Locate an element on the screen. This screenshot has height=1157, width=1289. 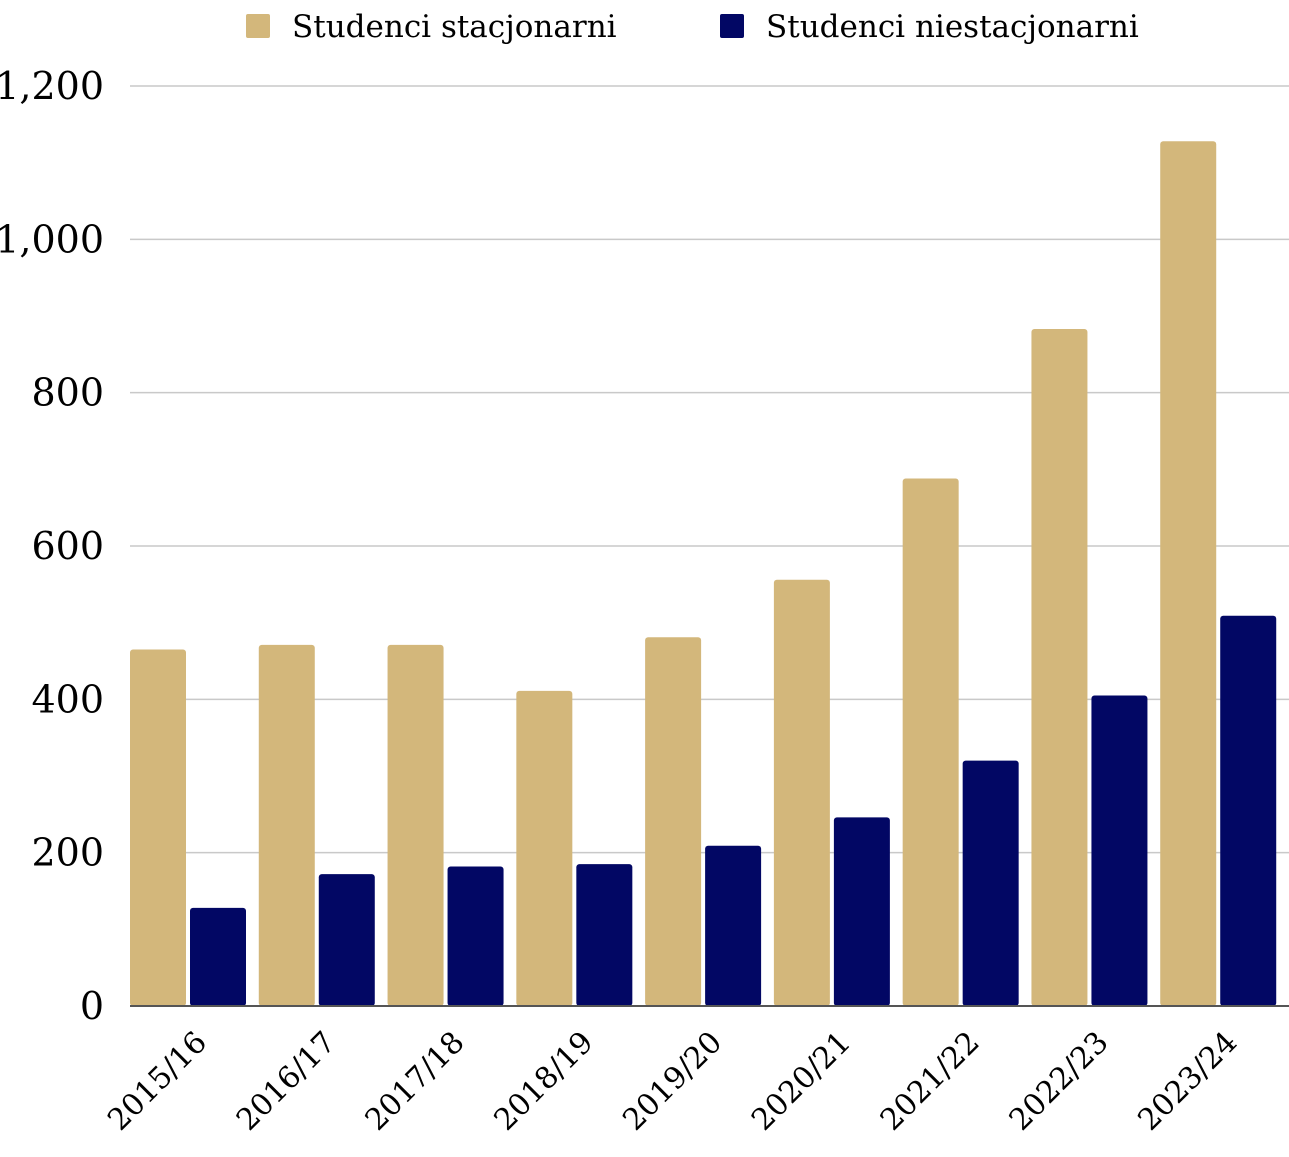
y-tick-label: 600 is located at coordinates (67, 546).